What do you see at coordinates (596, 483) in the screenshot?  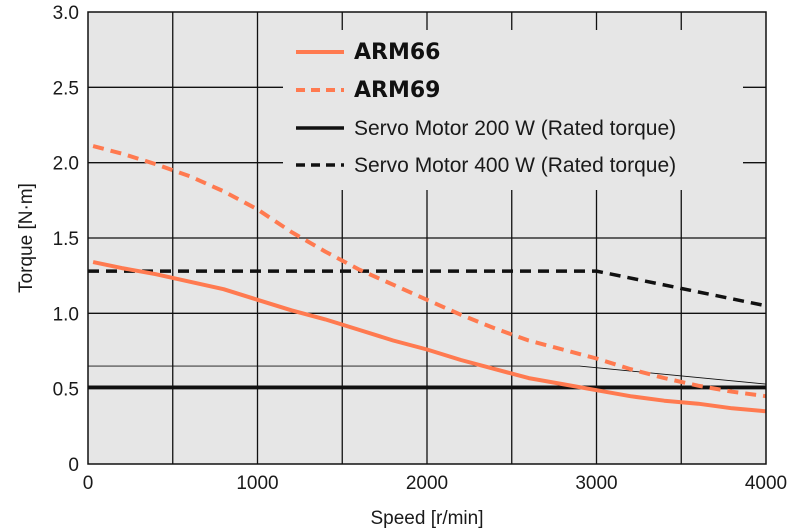 I see `x-tick-label: 3000` at bounding box center [596, 483].